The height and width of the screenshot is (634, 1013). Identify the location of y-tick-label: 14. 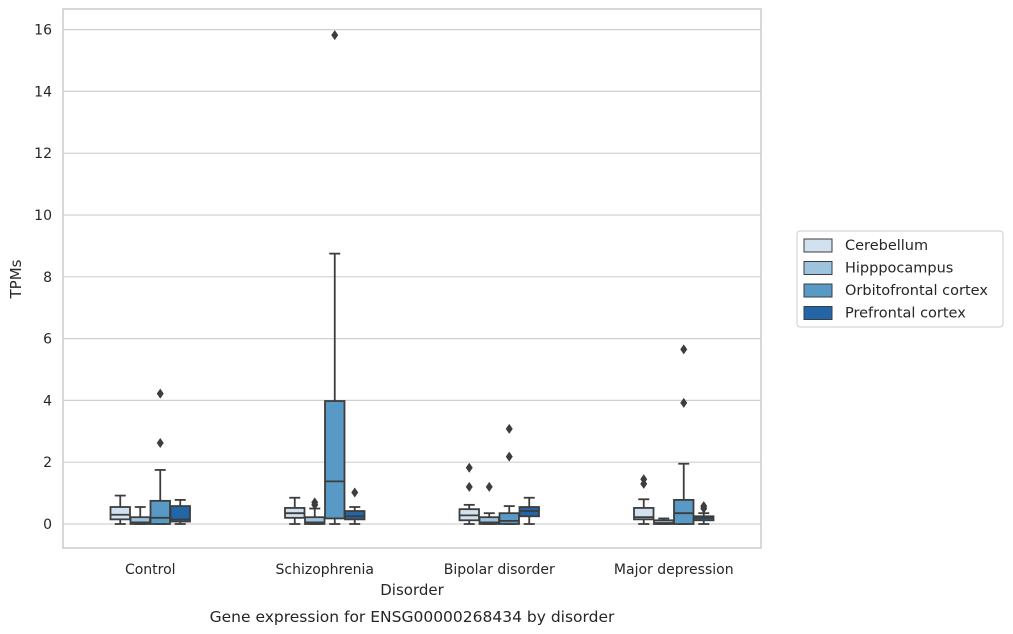
(43, 92).